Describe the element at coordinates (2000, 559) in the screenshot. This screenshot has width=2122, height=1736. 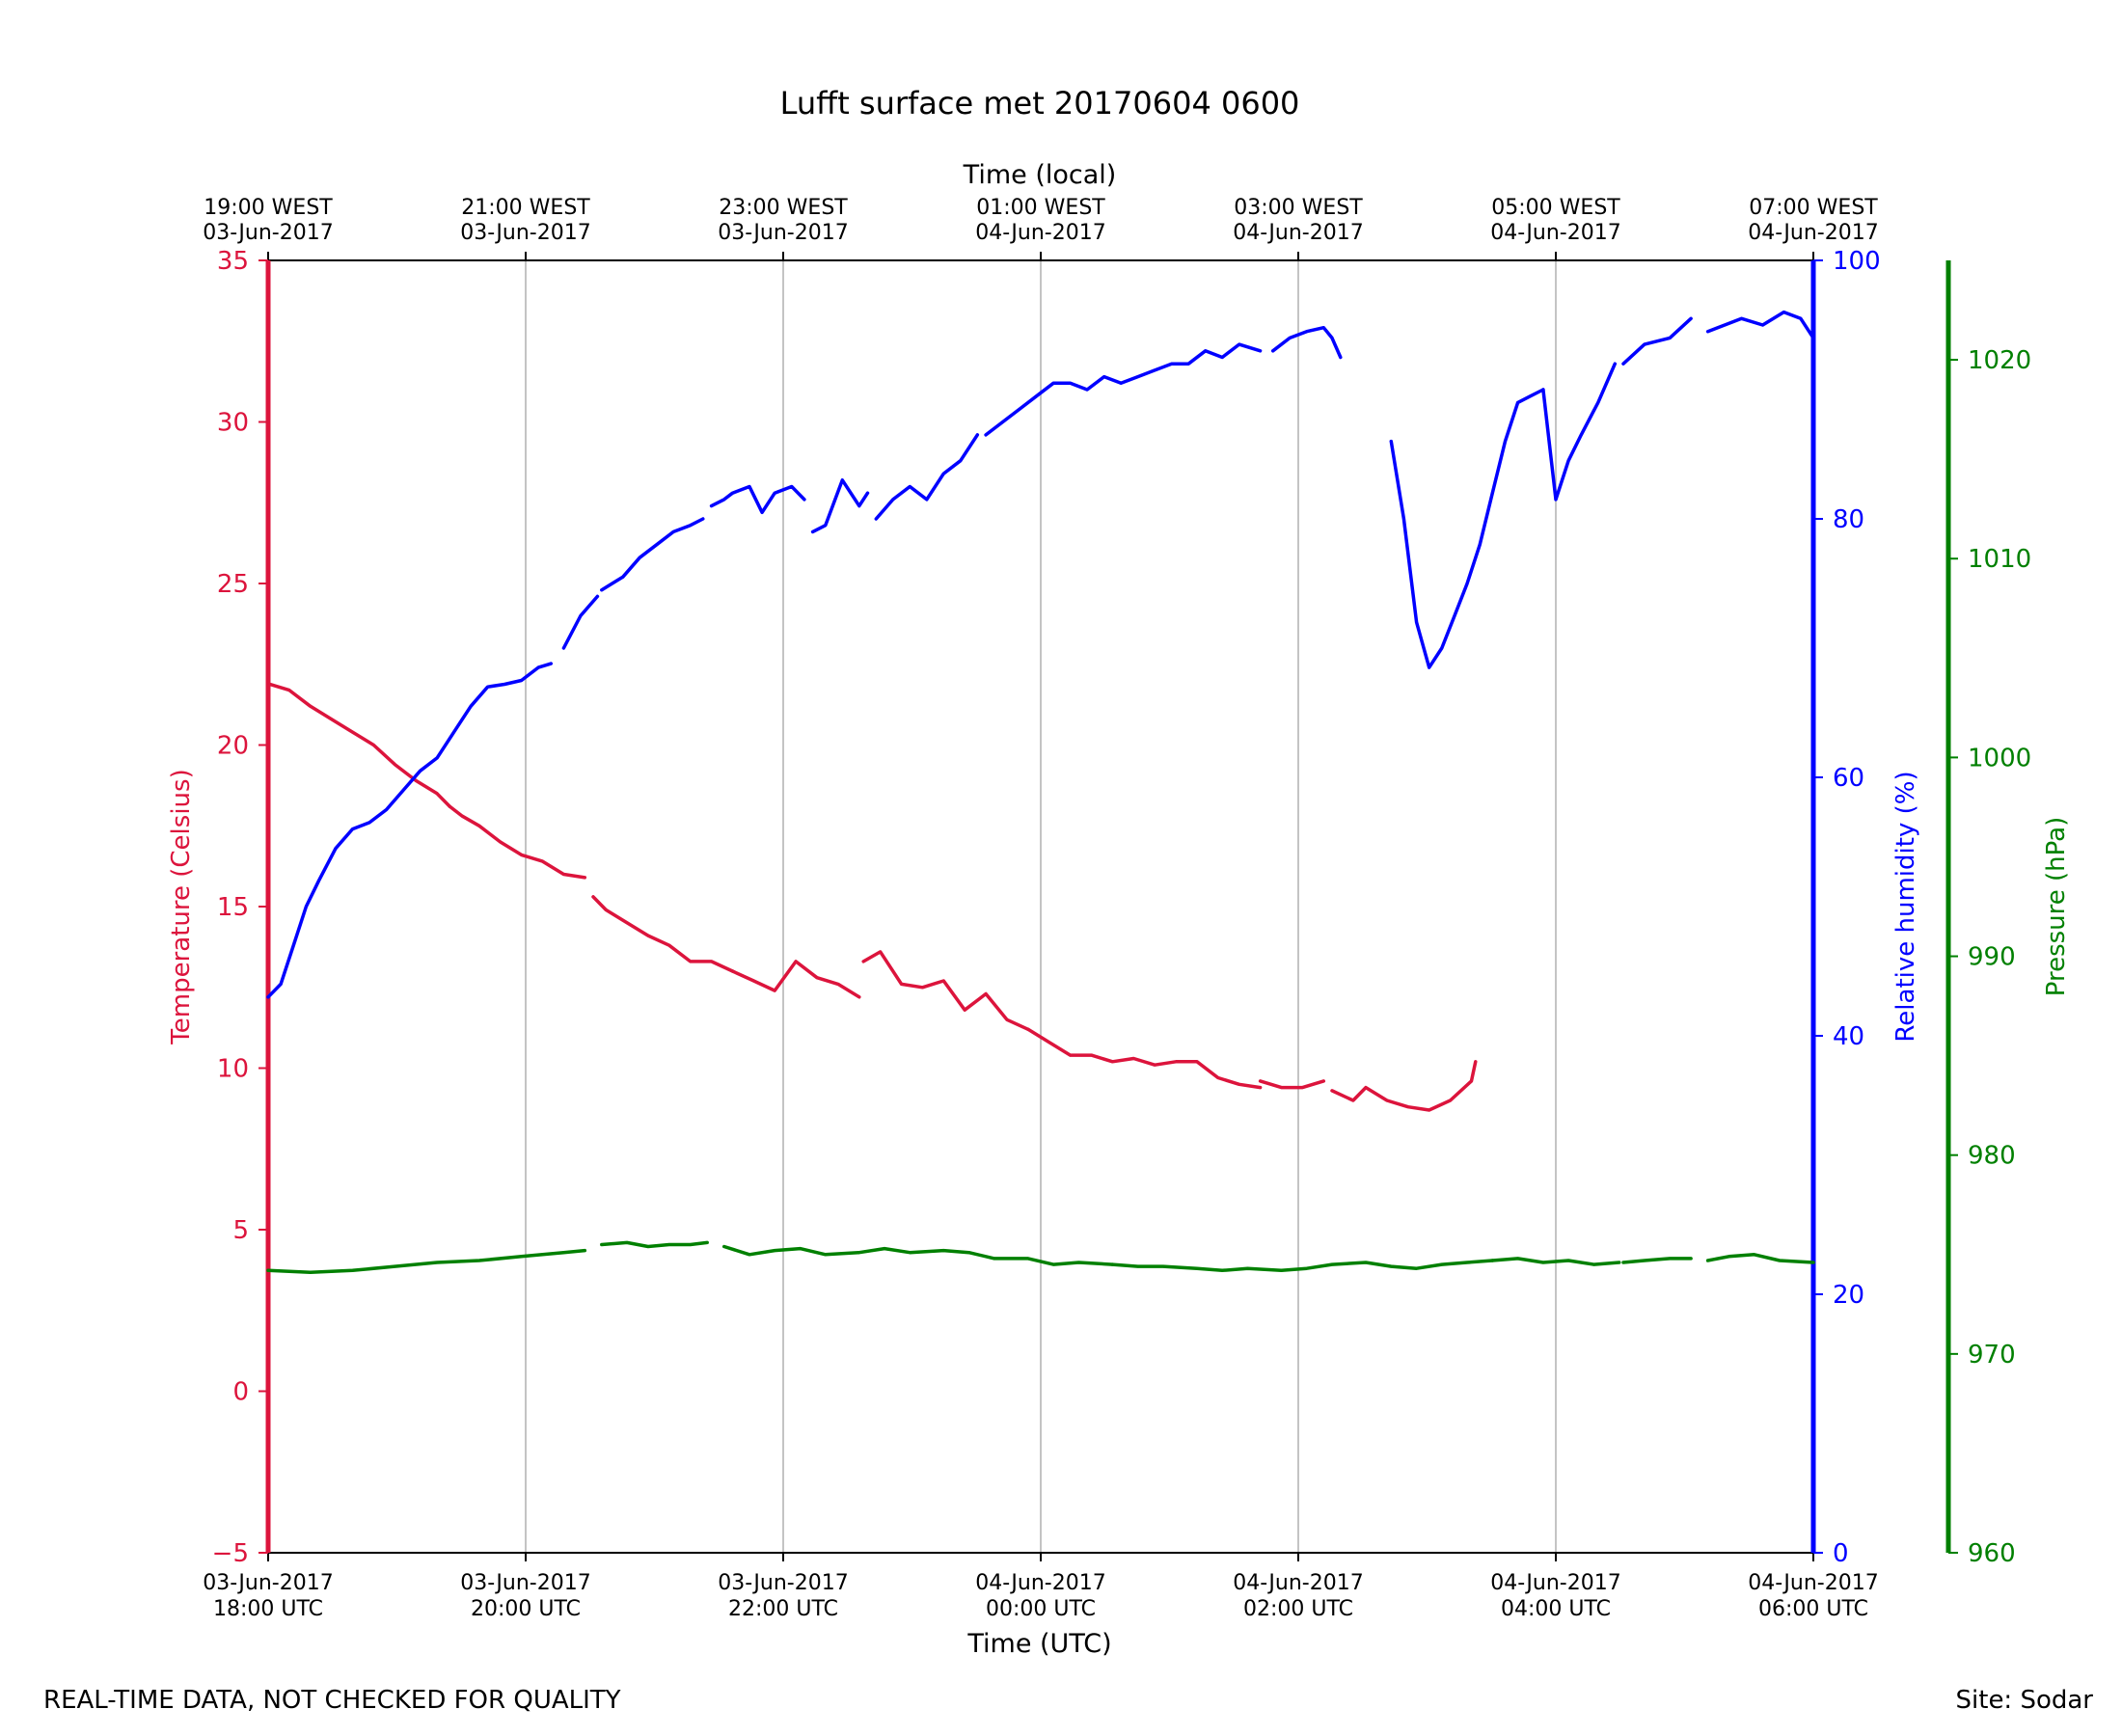
I see `y3-tick-label: 1010` at that location.